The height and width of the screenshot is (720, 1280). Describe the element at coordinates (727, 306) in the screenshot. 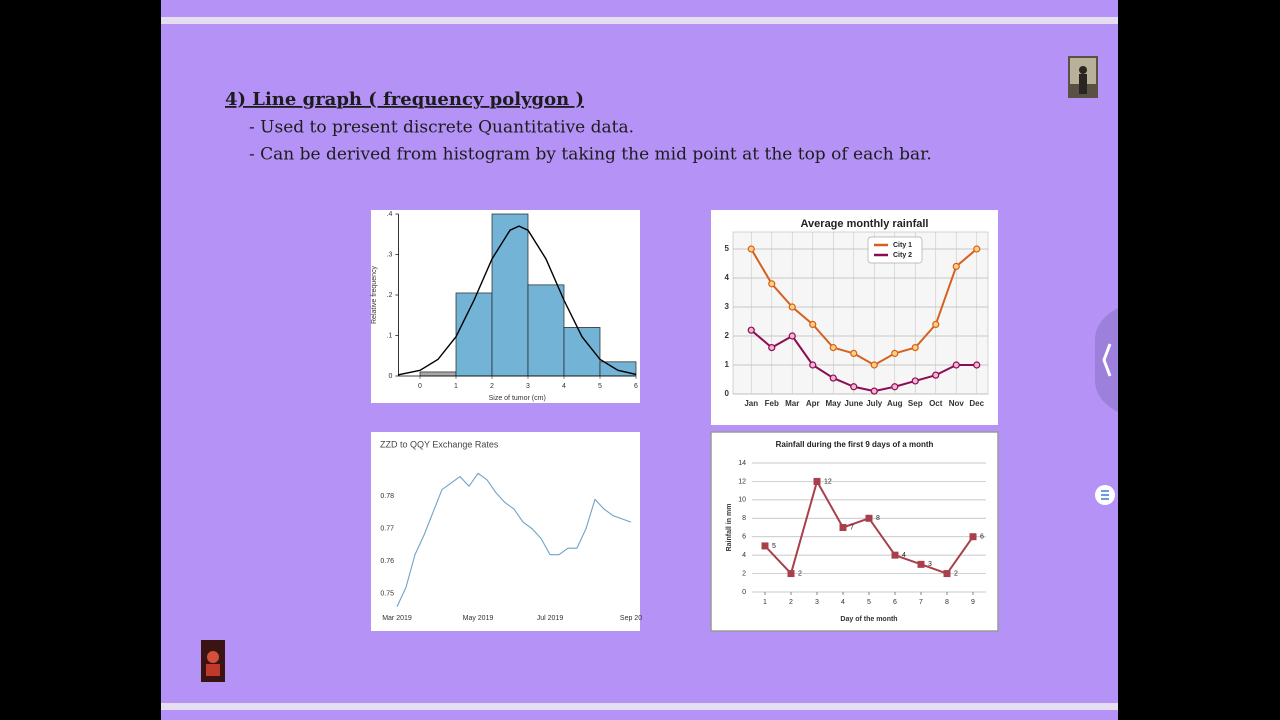

I see `y-tick-label: 3` at that location.